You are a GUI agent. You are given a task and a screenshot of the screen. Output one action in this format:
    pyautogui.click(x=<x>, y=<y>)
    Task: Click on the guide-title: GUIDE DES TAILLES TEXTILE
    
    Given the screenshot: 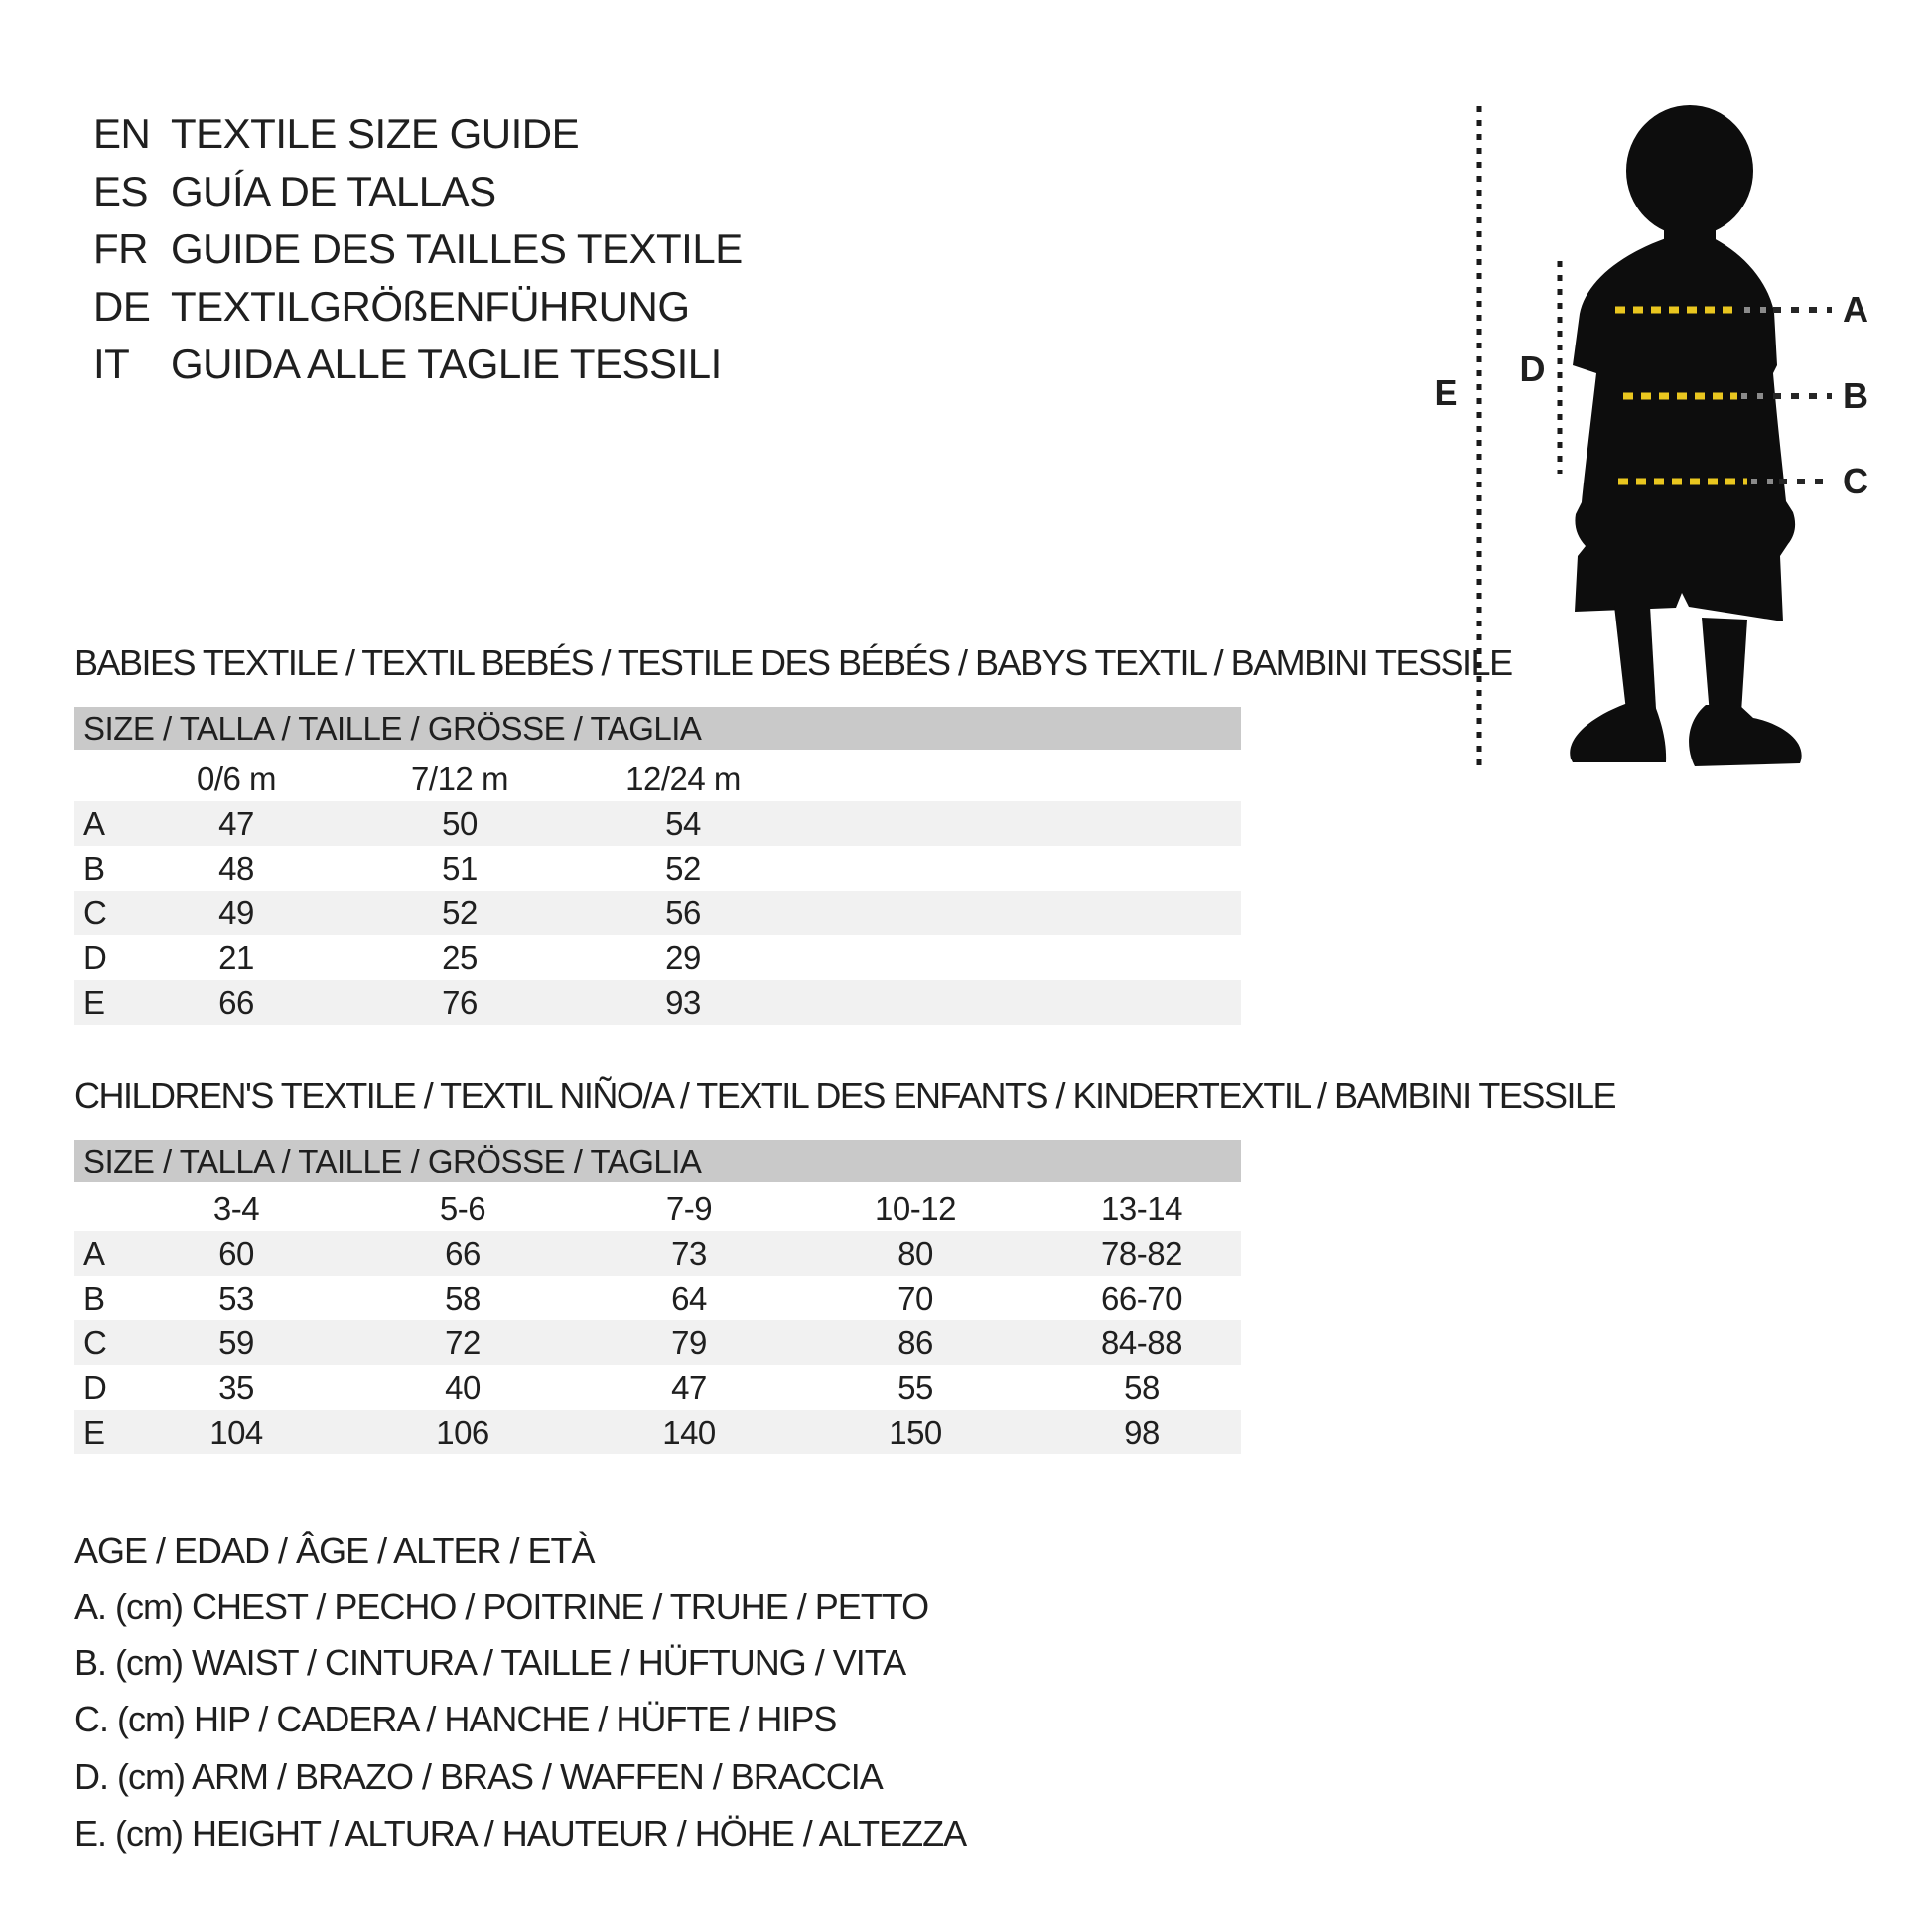 What is the action you would take?
    pyautogui.click(x=457, y=248)
    